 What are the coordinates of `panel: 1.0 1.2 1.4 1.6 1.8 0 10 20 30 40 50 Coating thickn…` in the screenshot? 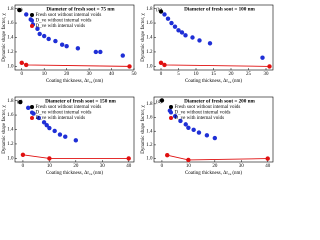 It's located at (70, 44).